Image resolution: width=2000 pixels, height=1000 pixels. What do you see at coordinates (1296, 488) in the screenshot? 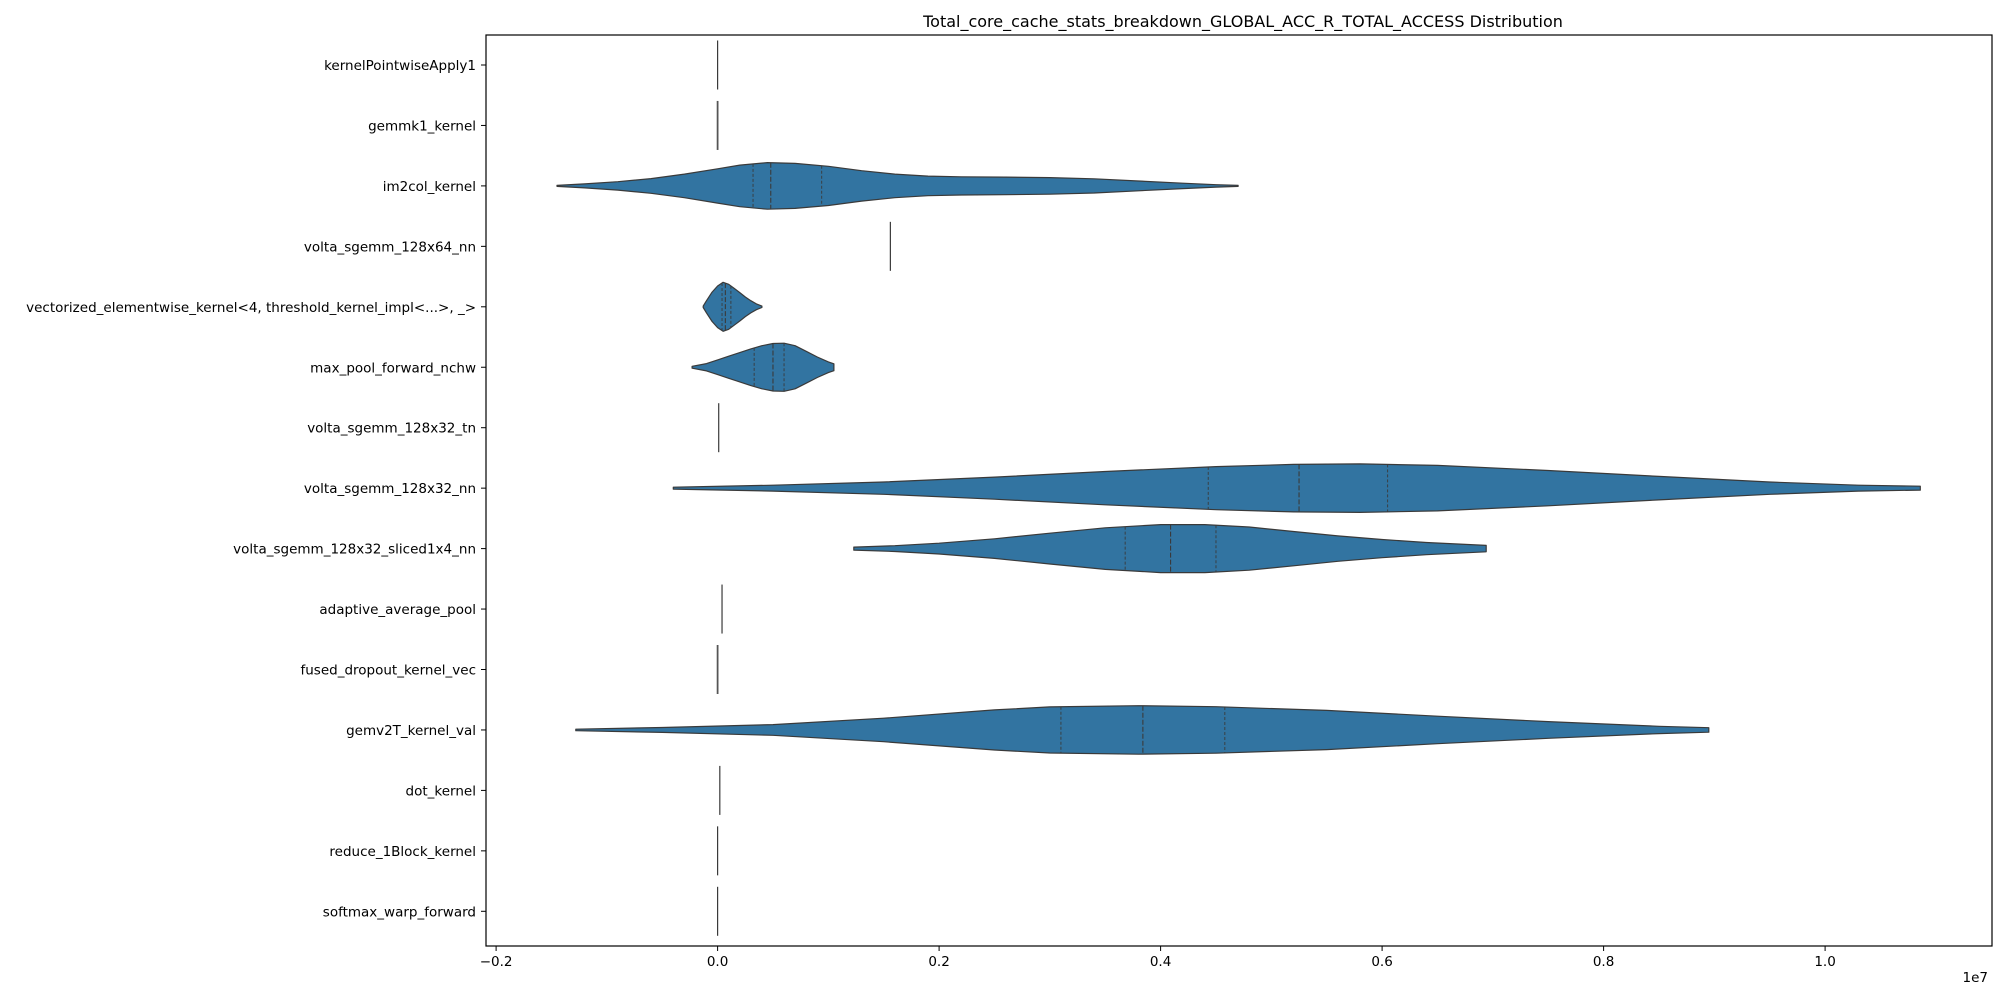
I see `violin-7-body` at bounding box center [1296, 488].